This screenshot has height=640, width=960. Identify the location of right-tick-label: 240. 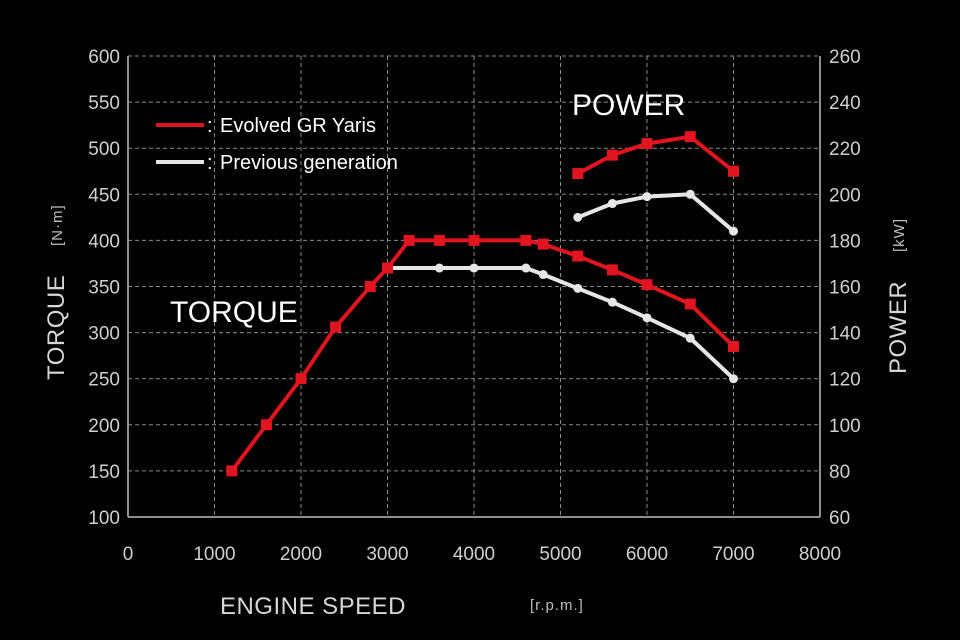
(845, 103).